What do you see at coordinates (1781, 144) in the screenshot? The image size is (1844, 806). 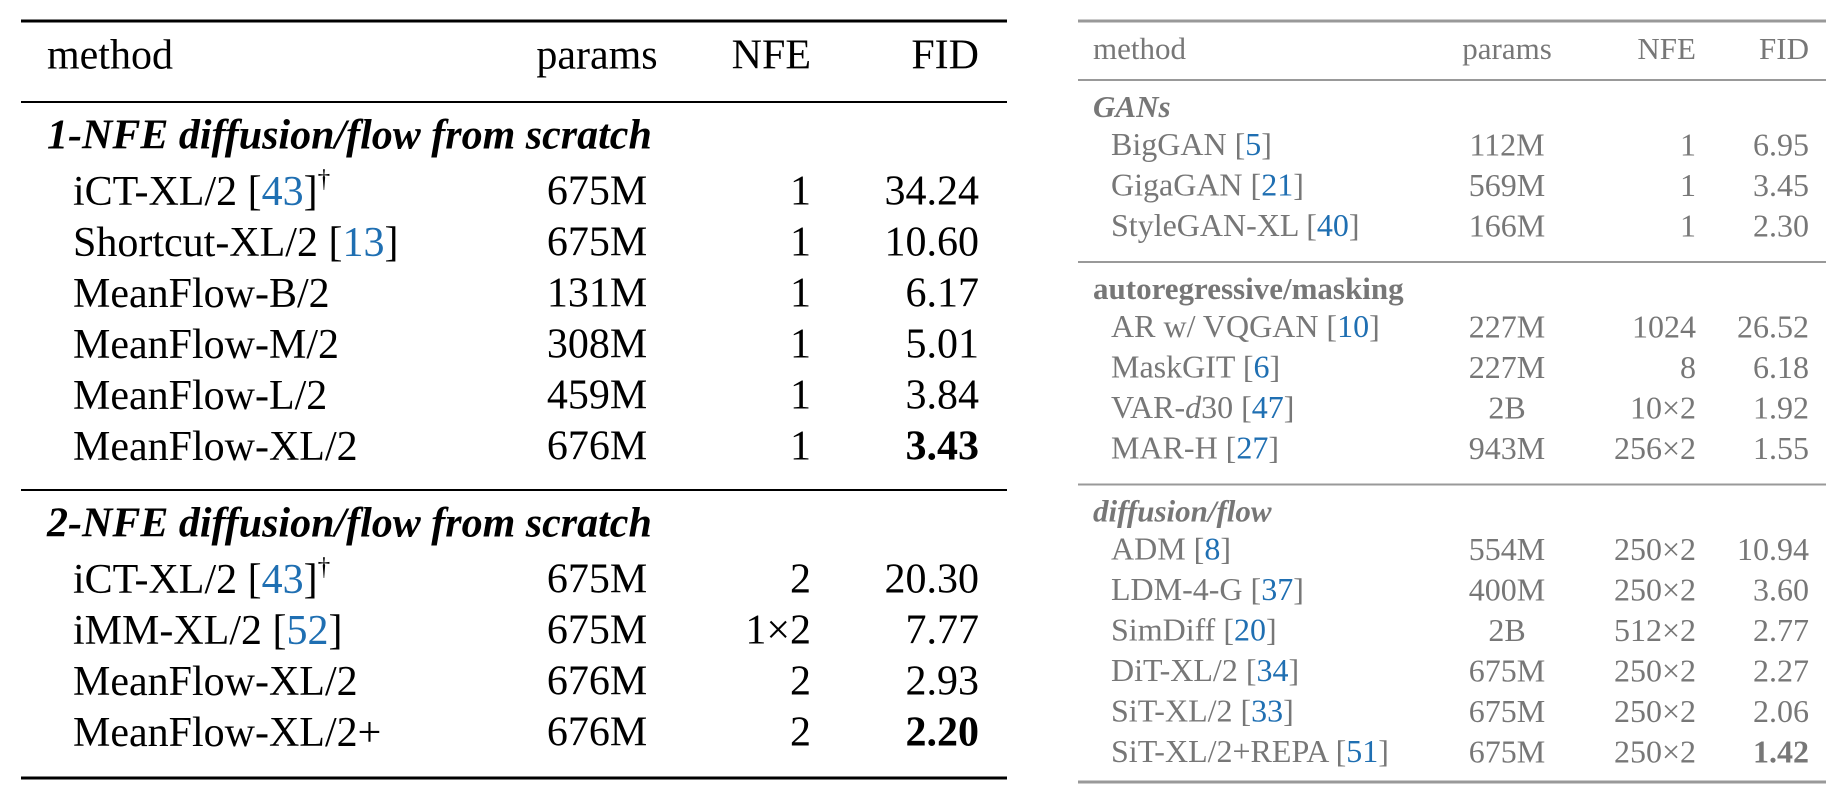 I see `fid: 6.95` at bounding box center [1781, 144].